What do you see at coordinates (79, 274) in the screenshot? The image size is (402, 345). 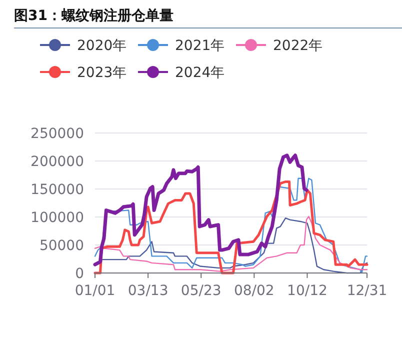 I see `y-tick-label: 0` at bounding box center [79, 274].